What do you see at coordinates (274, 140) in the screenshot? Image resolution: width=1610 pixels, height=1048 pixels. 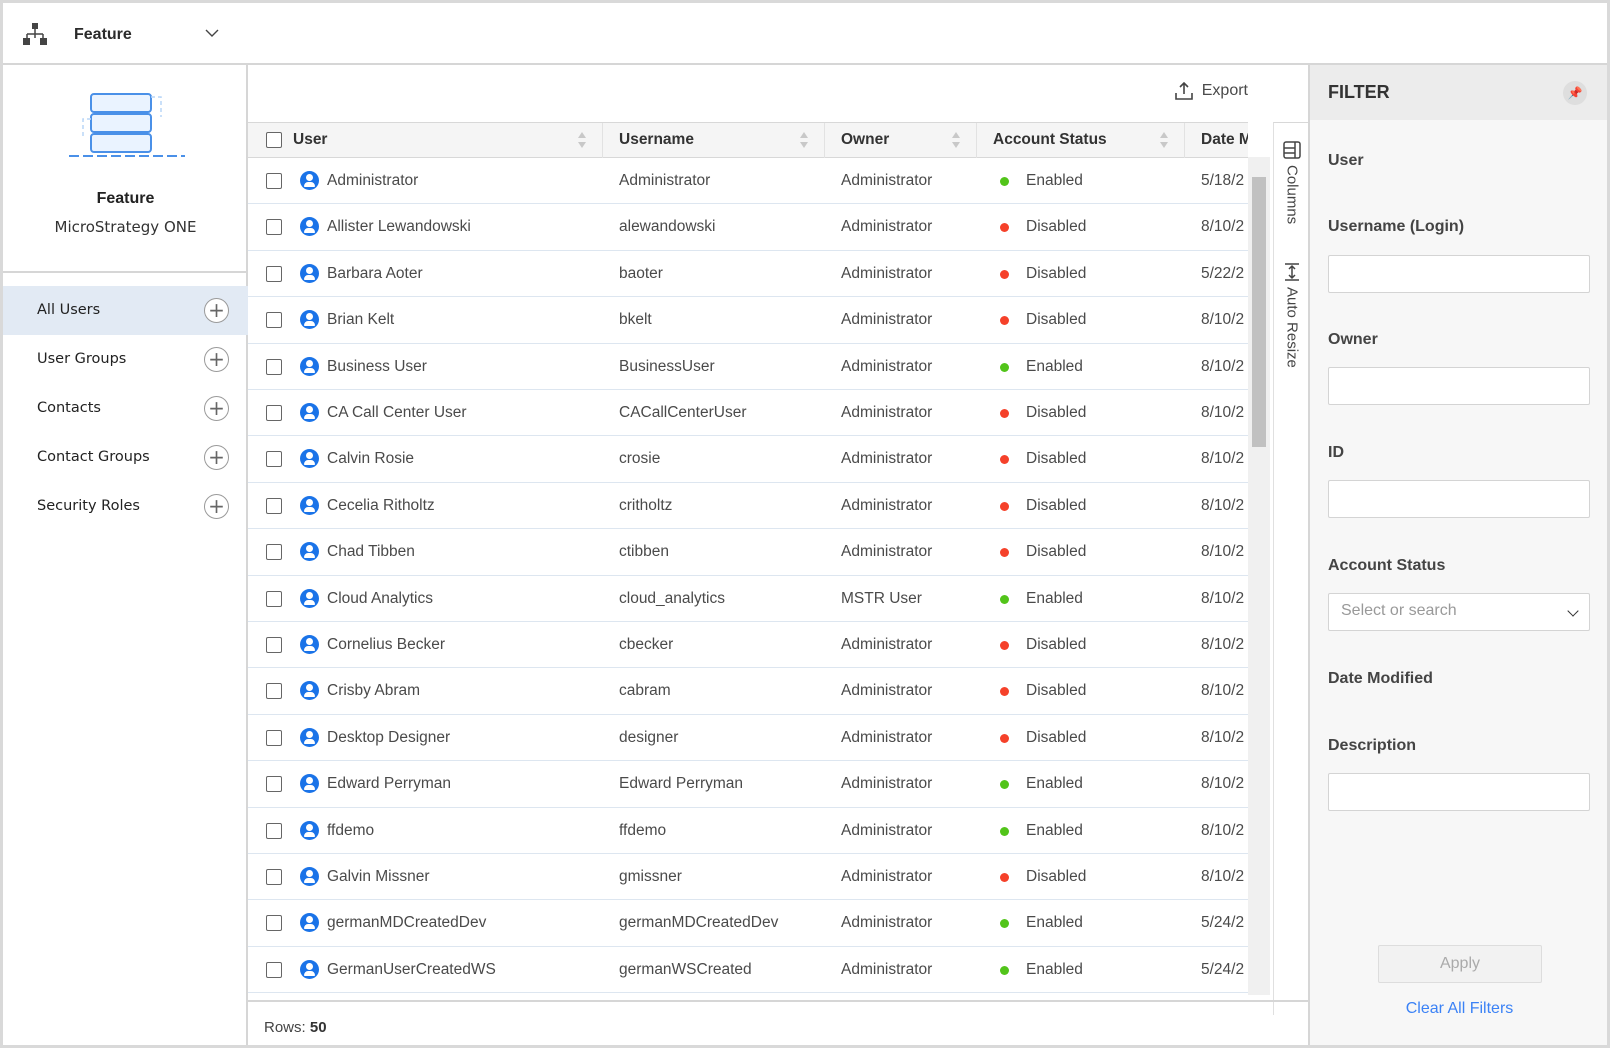 I see `select-all-checkbox` at bounding box center [274, 140].